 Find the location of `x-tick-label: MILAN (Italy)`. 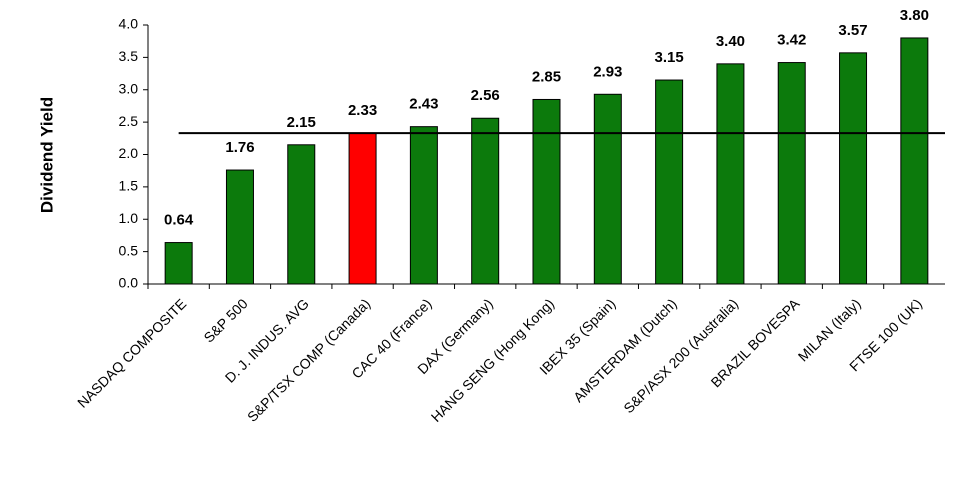

x-tick-label: MILAN (Italy) is located at coordinates (829, 329).